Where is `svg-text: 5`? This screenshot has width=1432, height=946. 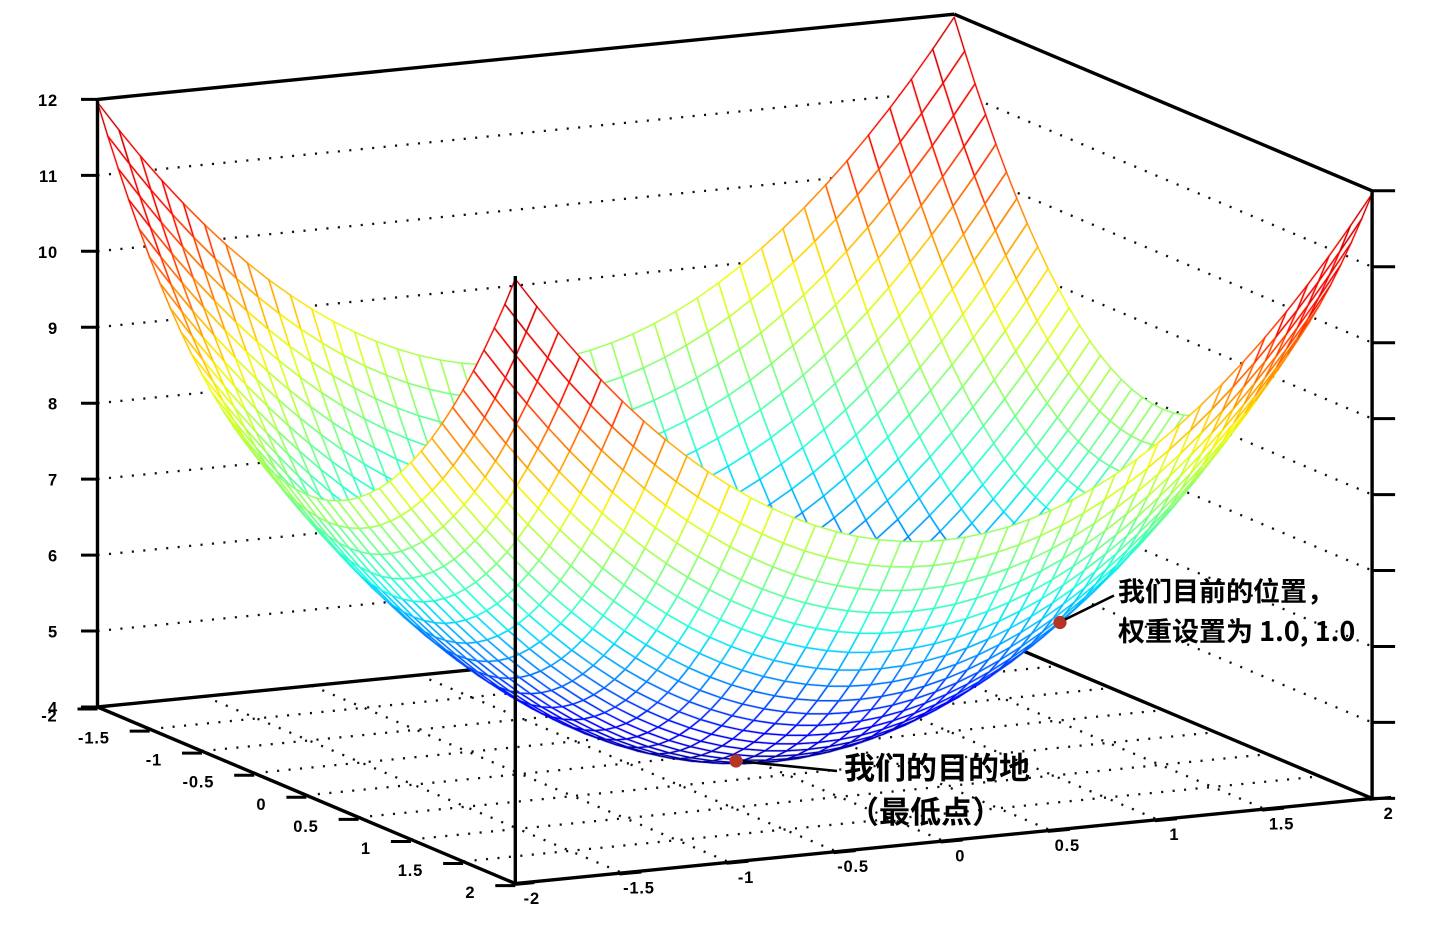
svg-text: 5 is located at coordinates (53, 633).